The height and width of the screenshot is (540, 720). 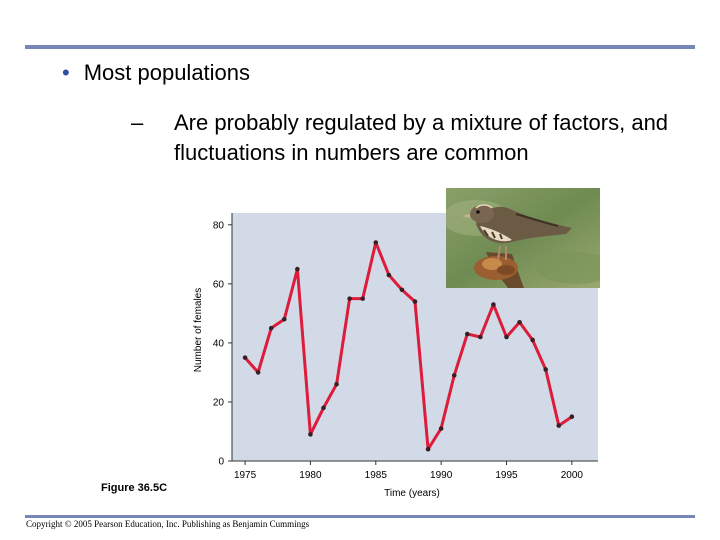 I want to click on y-tick-label: 80, so click(x=219, y=225).